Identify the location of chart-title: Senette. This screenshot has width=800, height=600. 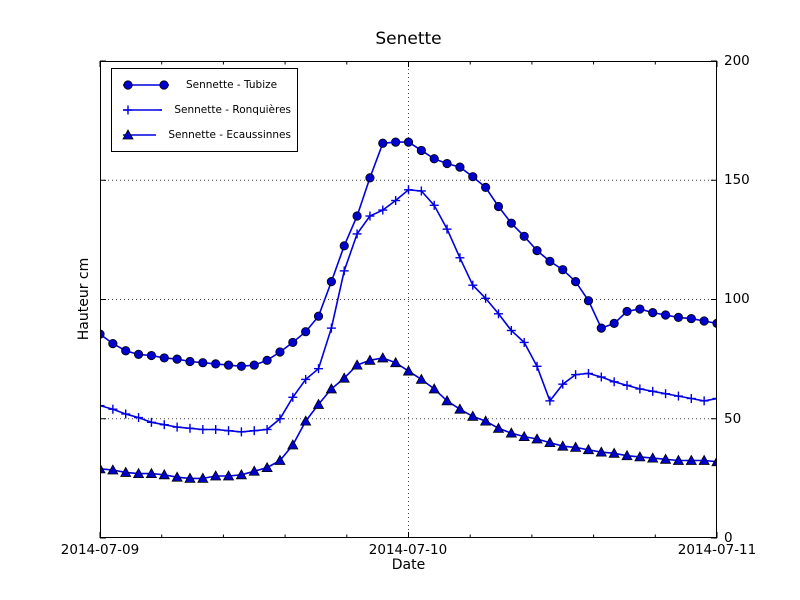
(408, 39).